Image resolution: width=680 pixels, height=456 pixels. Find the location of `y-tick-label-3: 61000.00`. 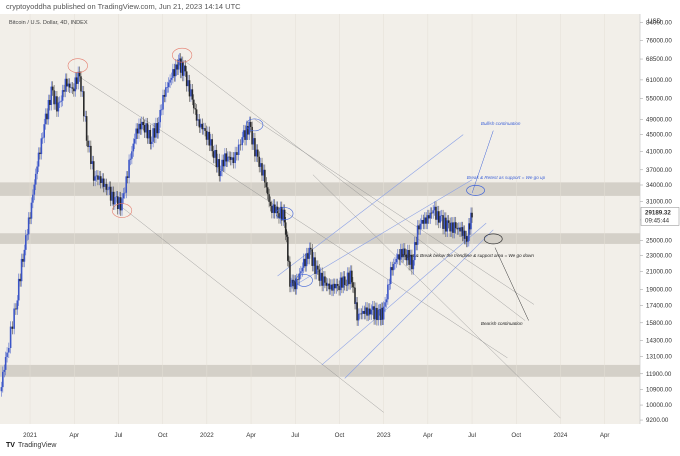

y-tick-label-3: 61000.00 is located at coordinates (659, 80).